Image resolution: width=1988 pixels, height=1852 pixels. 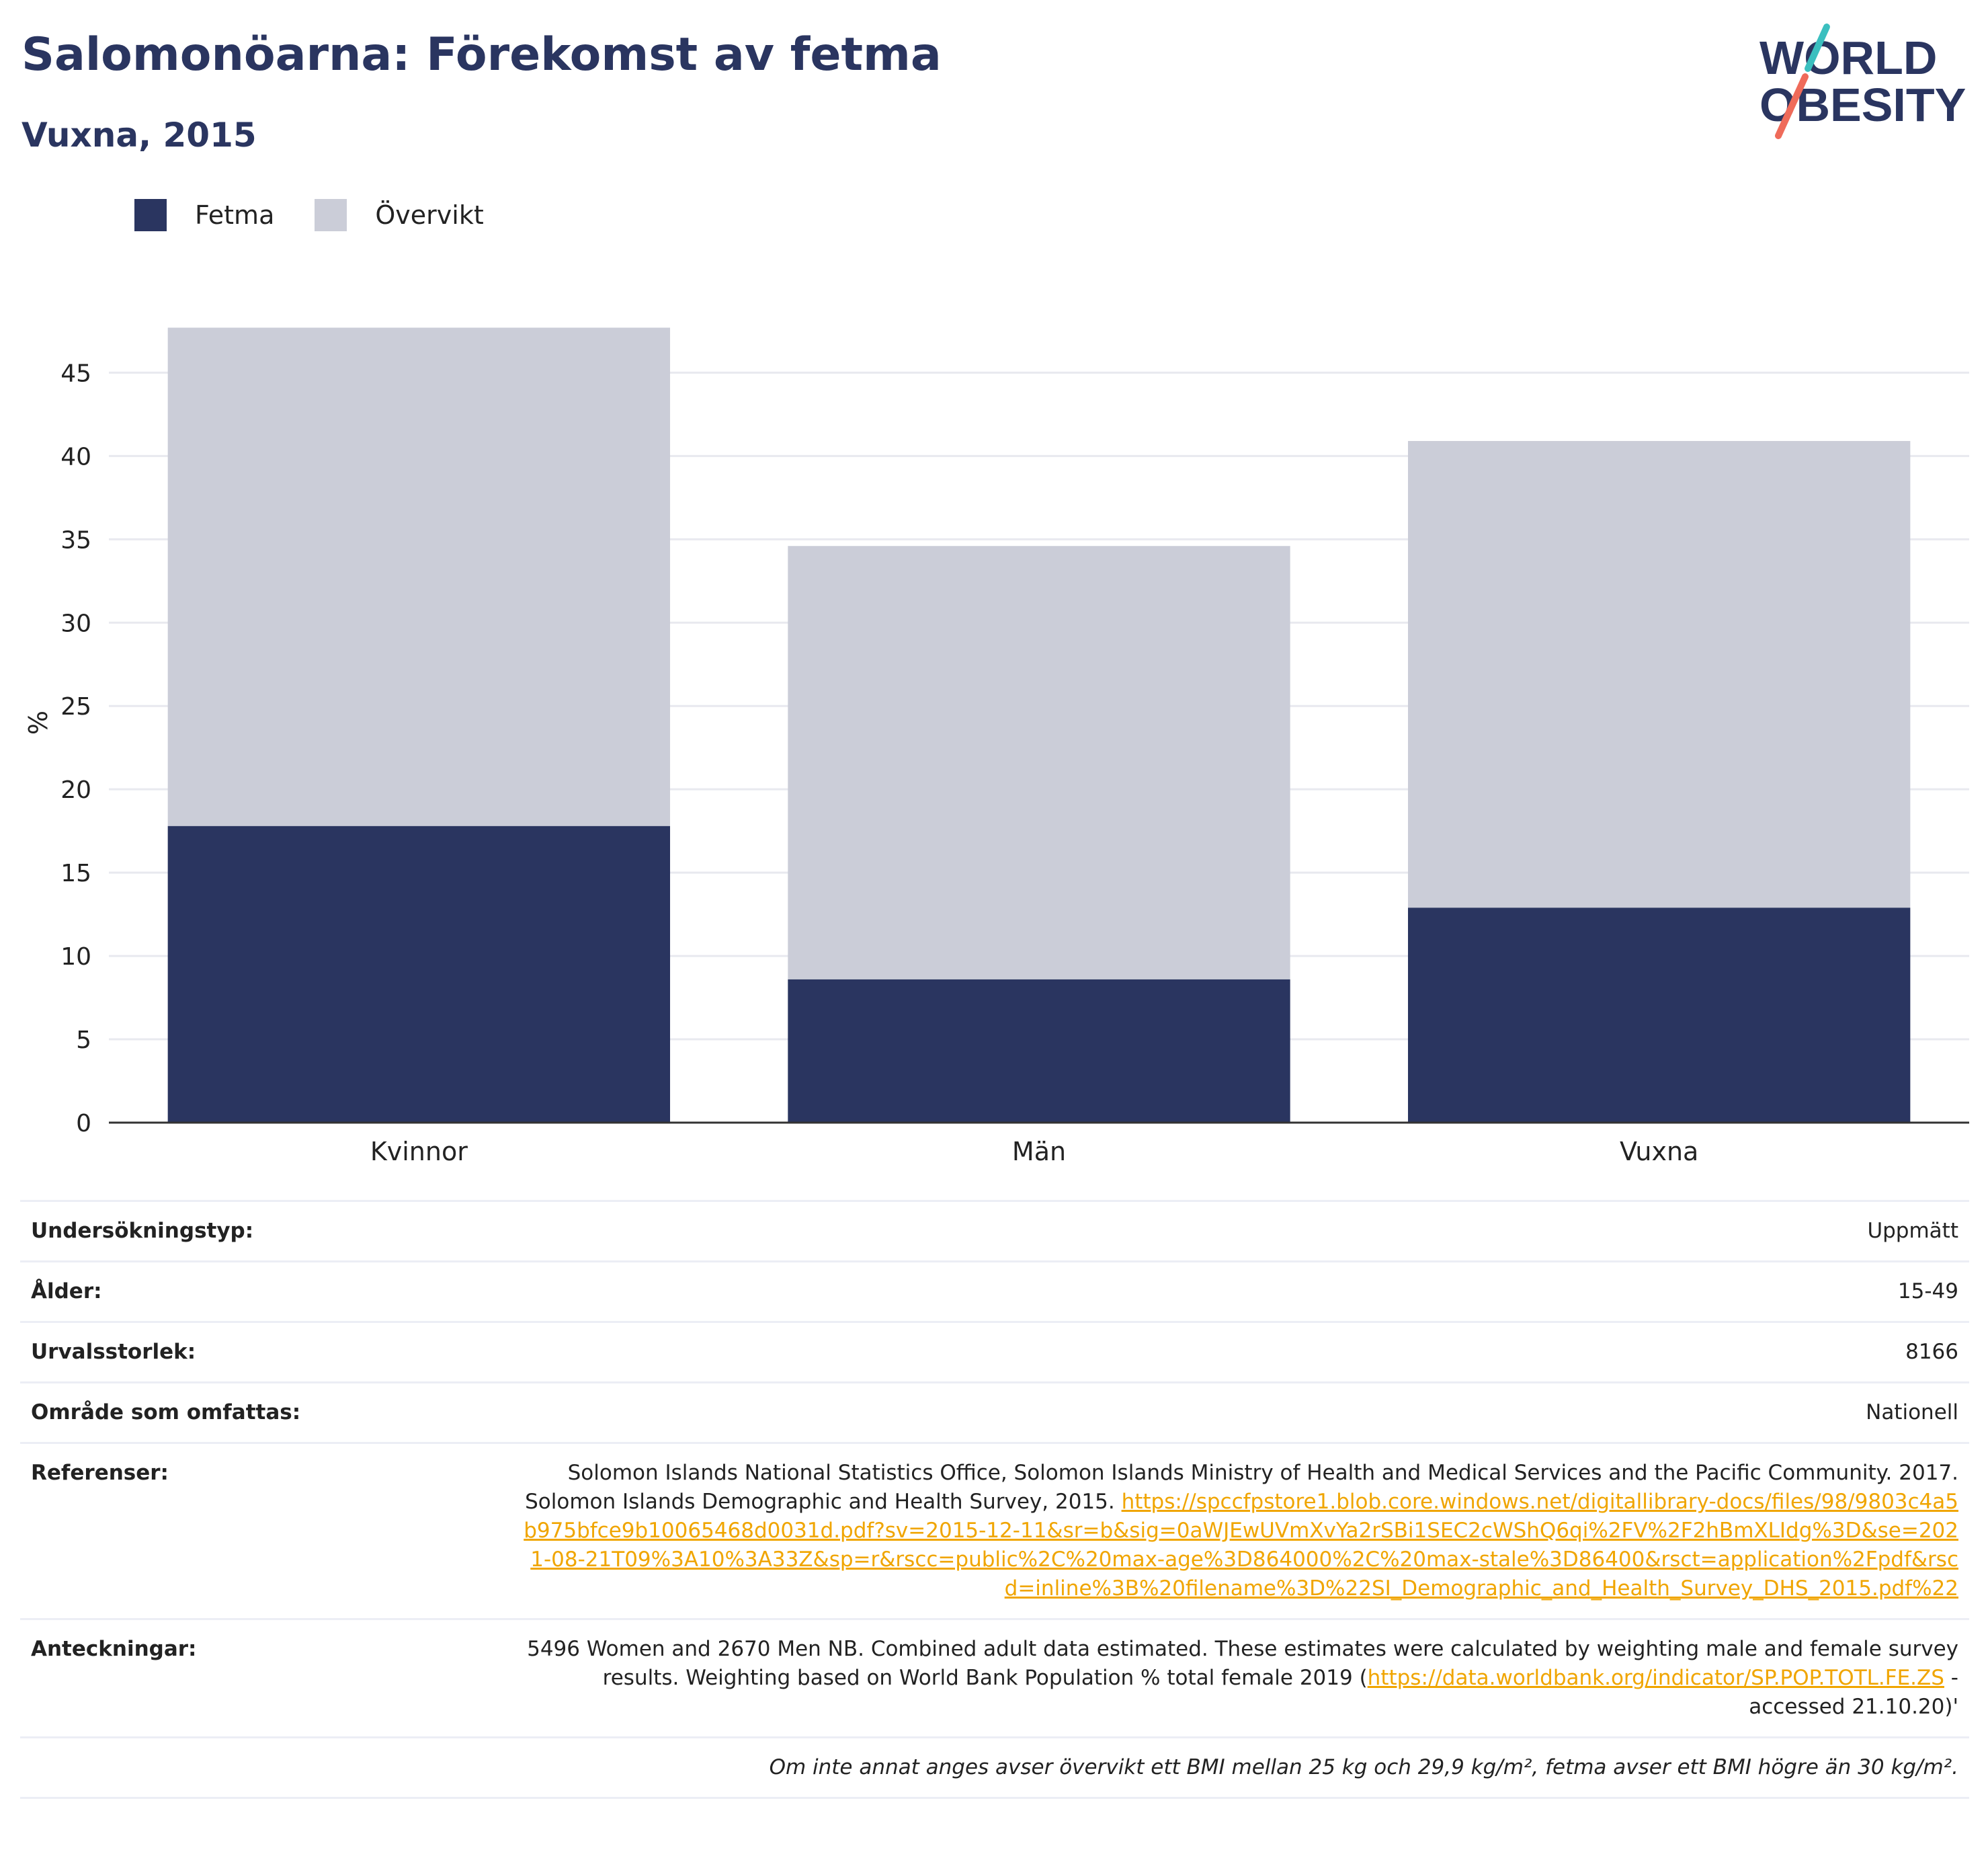 What do you see at coordinates (1240, 1352) in the screenshot?
I see `info-value: 8166` at bounding box center [1240, 1352].